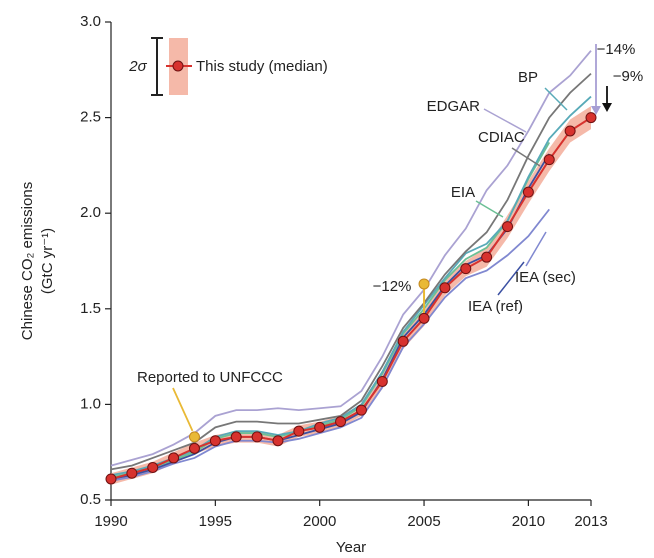 Image resolution: width=654 pixels, height=558 pixels. What do you see at coordinates (454, 106) in the screenshot?
I see `series-label: EDGAR` at bounding box center [454, 106].